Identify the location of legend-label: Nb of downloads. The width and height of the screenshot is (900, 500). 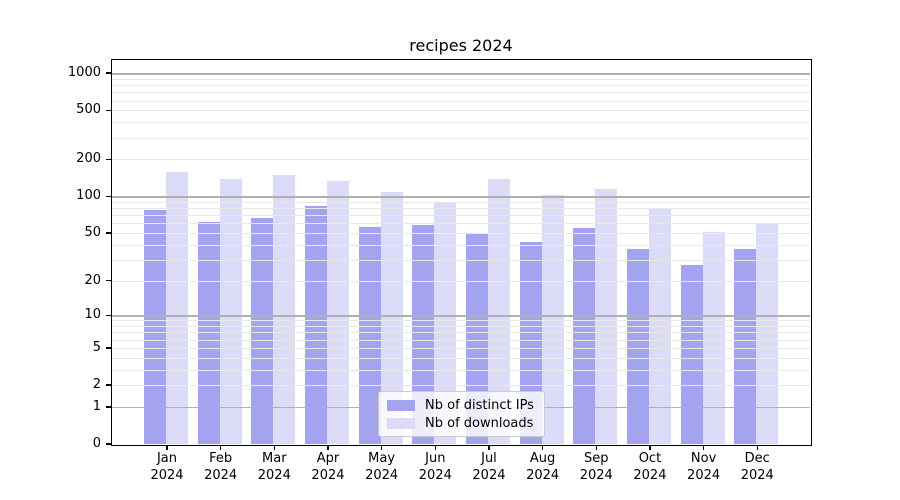
(479, 423).